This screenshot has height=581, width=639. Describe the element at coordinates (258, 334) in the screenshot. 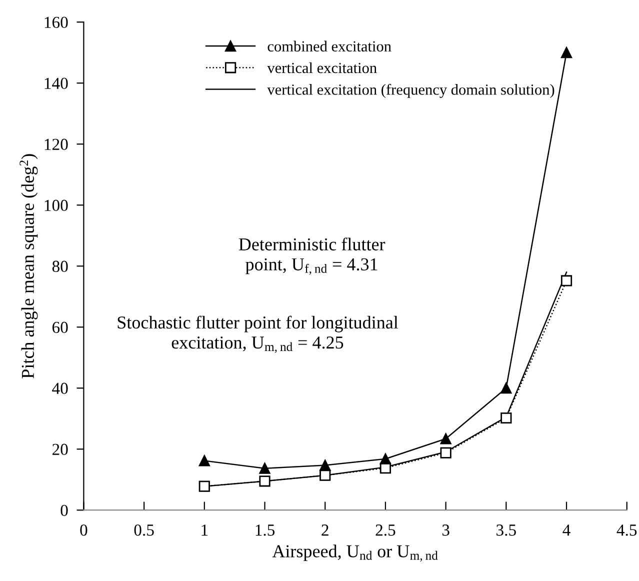

I see `annotation: Stochastic flutter point for longitudinal excitation, U$_{m,nd}$ = 4.25` at that location.